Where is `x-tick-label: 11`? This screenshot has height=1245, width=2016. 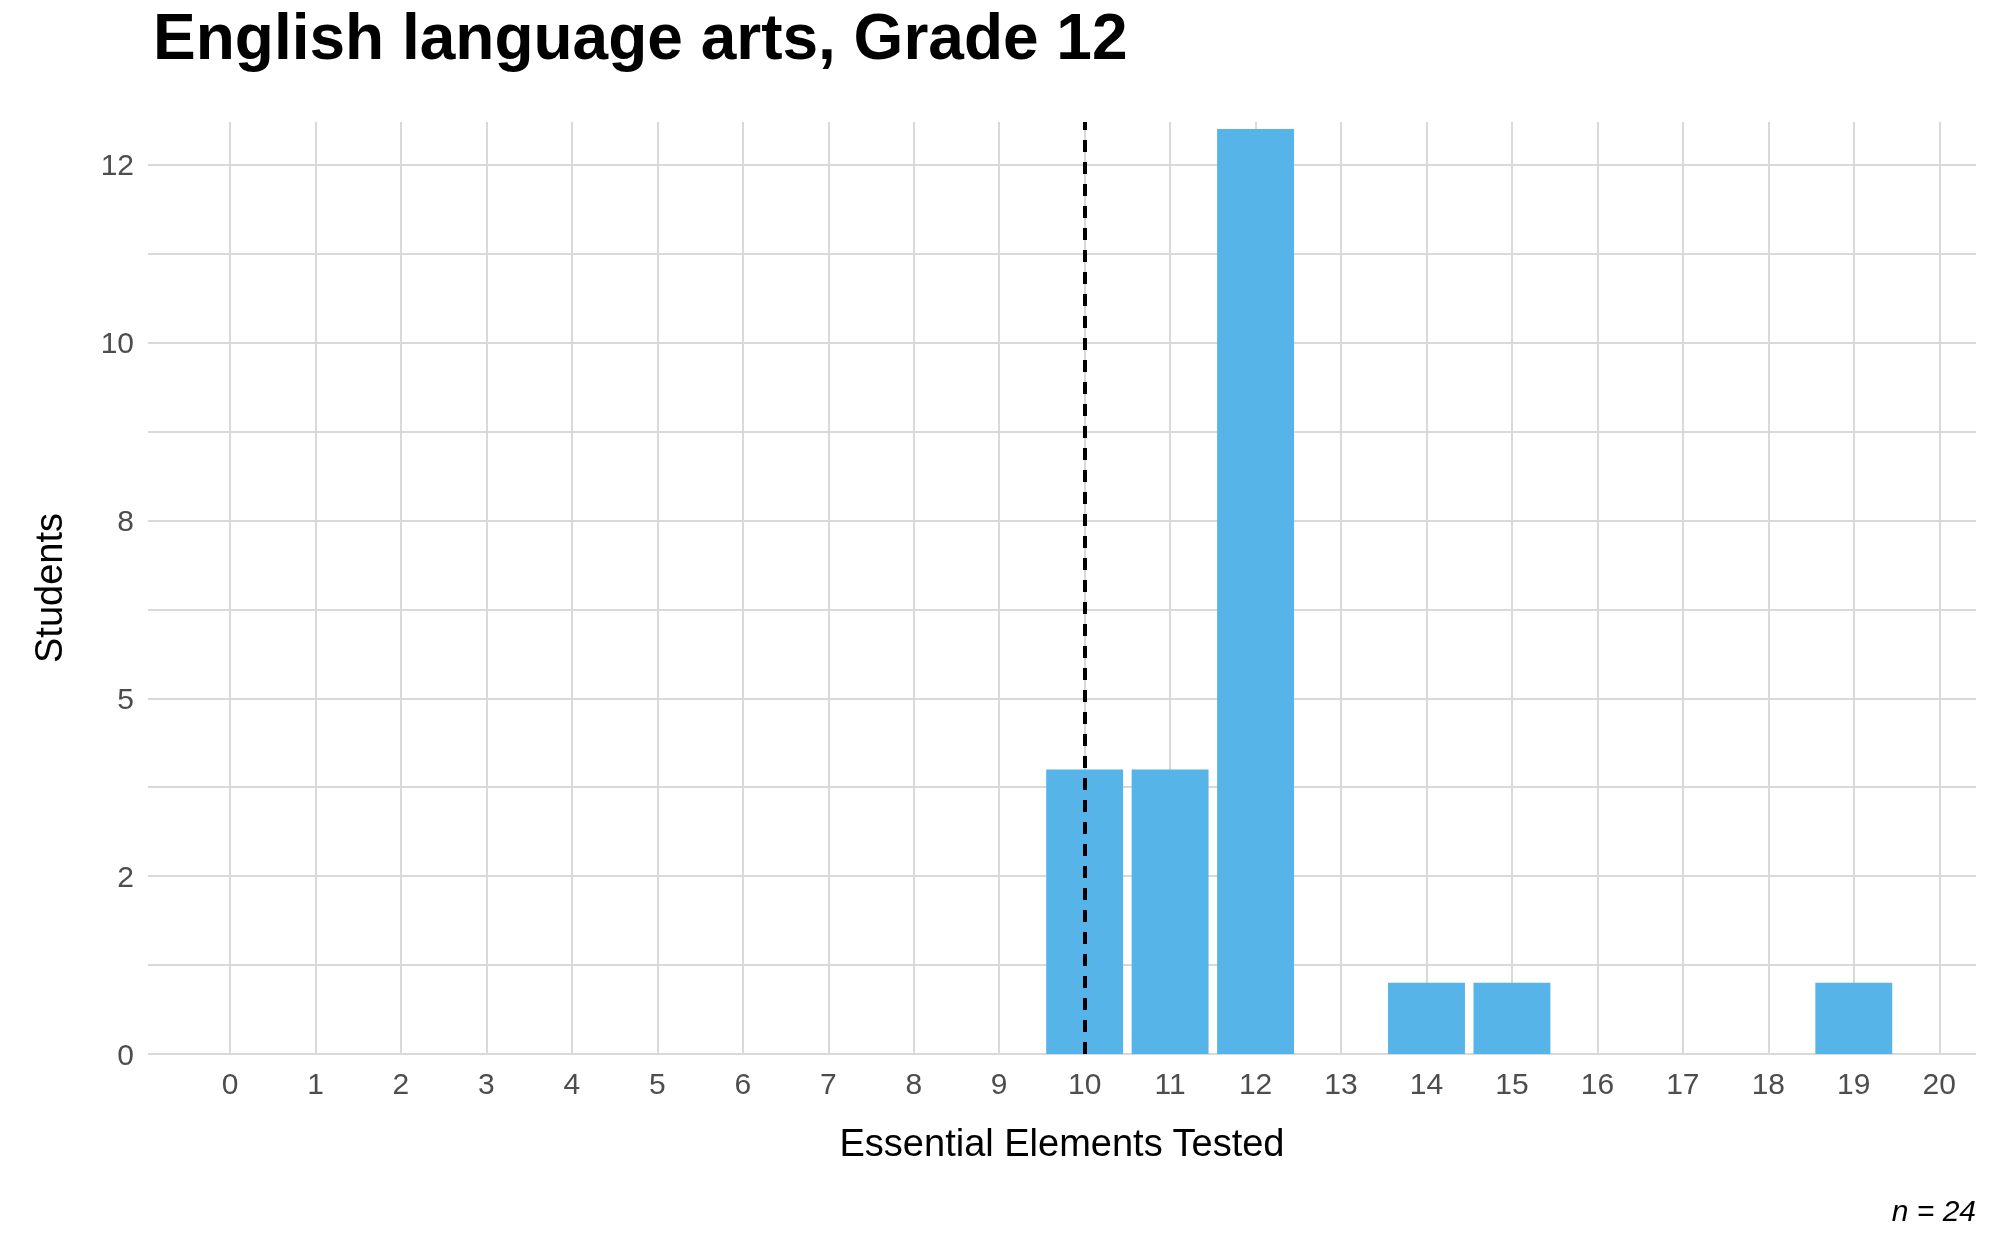
x-tick-label: 11 is located at coordinates (1170, 1083).